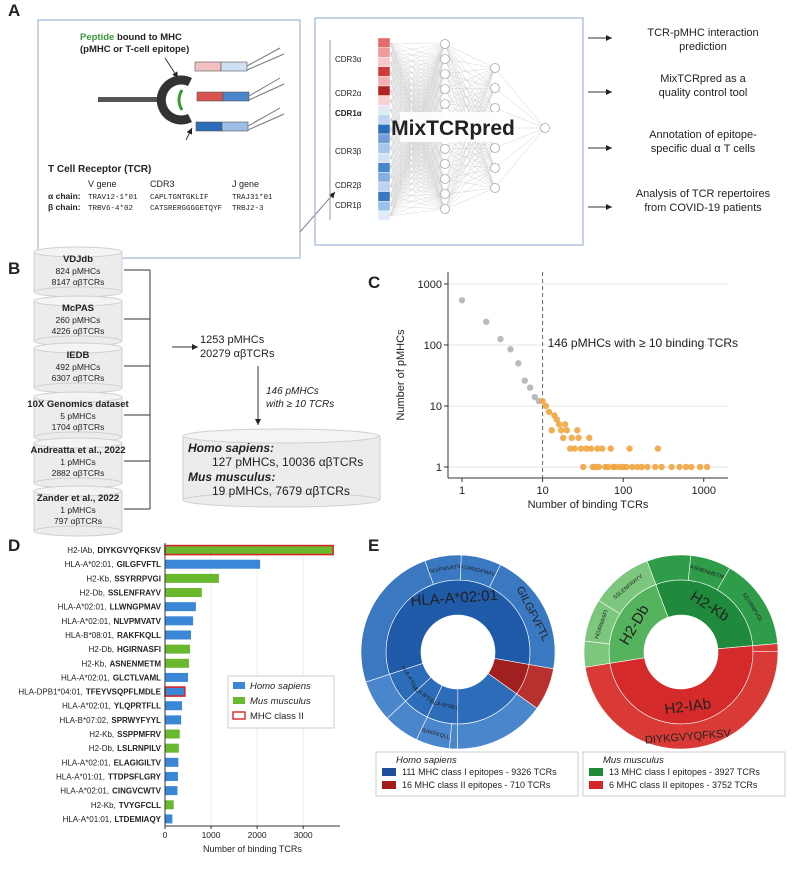  I want to click on cdr-label: CDR1β, so click(348, 205).